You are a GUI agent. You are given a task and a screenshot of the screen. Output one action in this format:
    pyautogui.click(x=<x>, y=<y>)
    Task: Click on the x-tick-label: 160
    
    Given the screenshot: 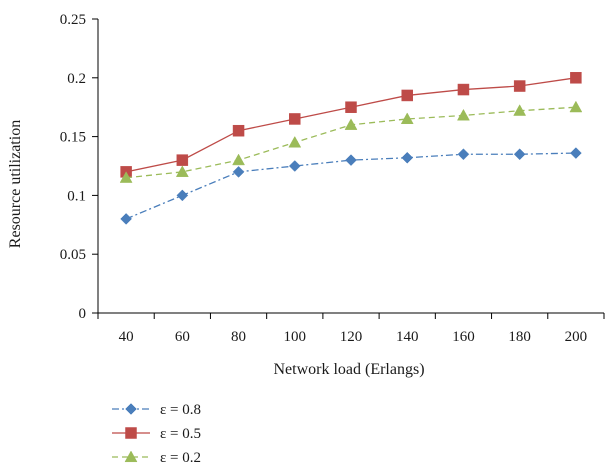 What is the action you would take?
    pyautogui.click(x=463, y=337)
    